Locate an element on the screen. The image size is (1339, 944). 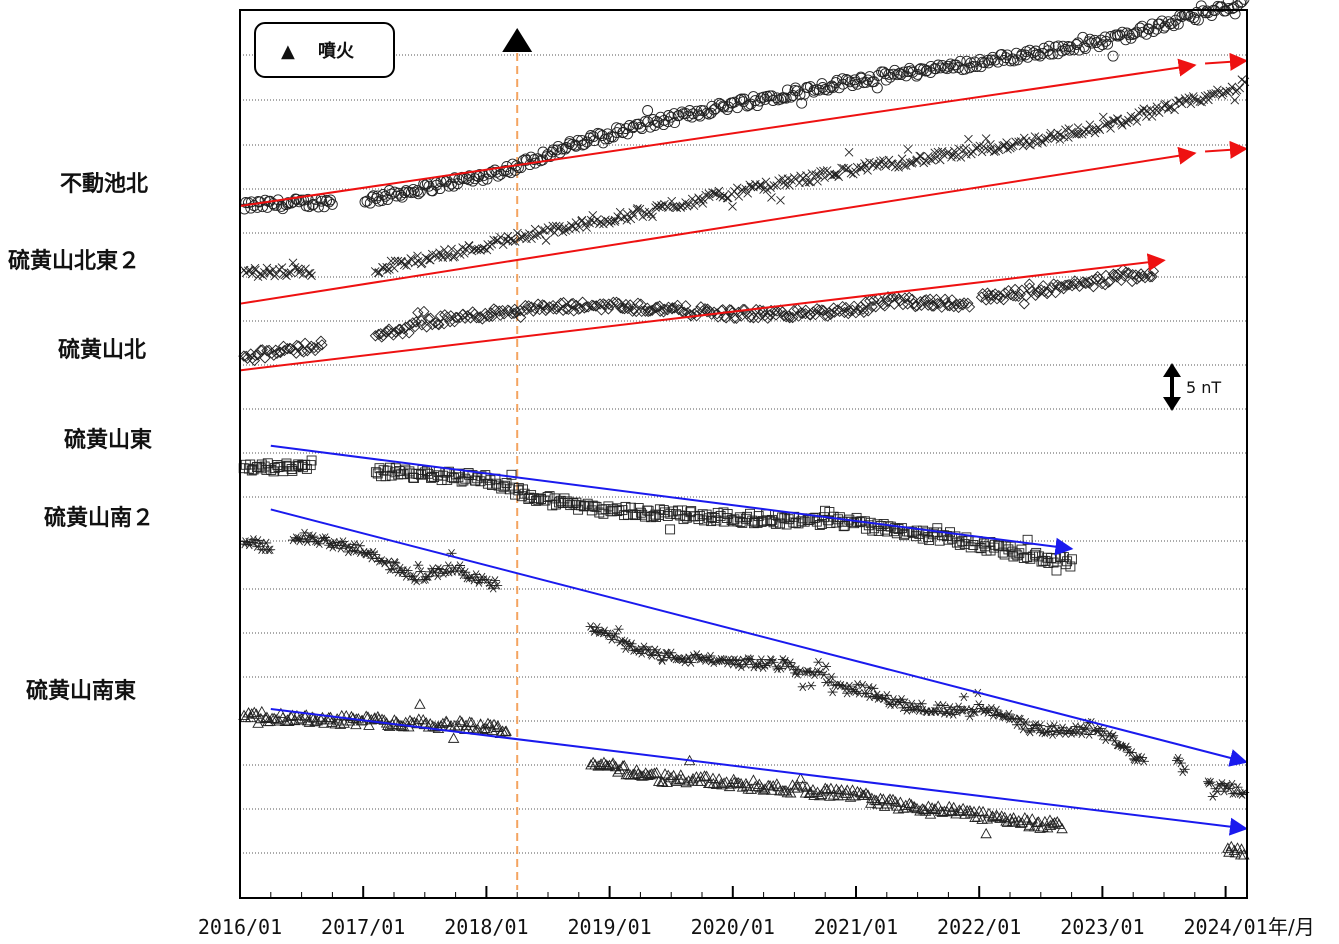
trend-arrow-extension is located at coordinates (1226, 149).